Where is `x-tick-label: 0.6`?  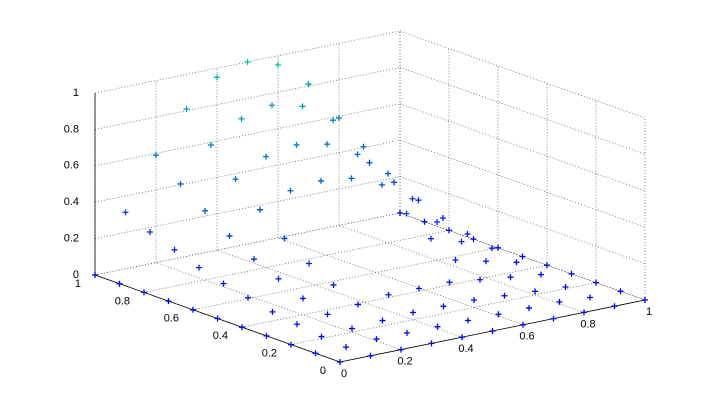
x-tick-label: 0.6 is located at coordinates (526, 337).